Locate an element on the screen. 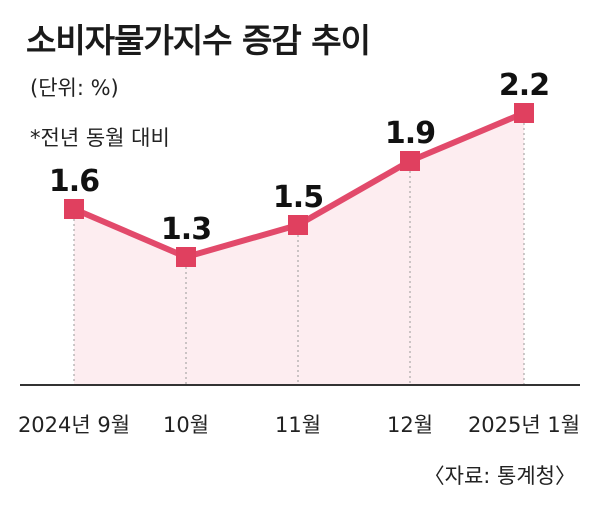 This screenshot has height=508, width=600. x-tick-label-2: 11월 is located at coordinates (298, 425).